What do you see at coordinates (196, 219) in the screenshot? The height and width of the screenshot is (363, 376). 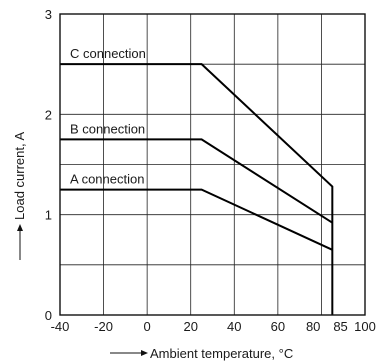 I see `series-line-a-connection` at bounding box center [196, 219].